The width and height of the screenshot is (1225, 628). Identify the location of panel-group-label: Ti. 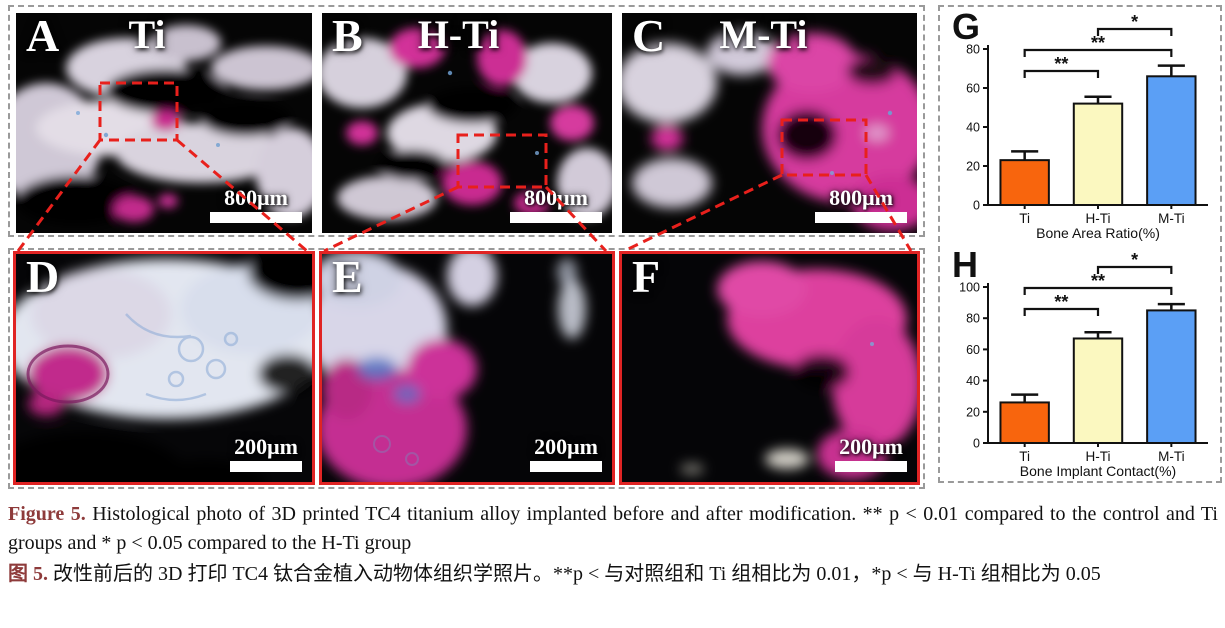
(147, 35).